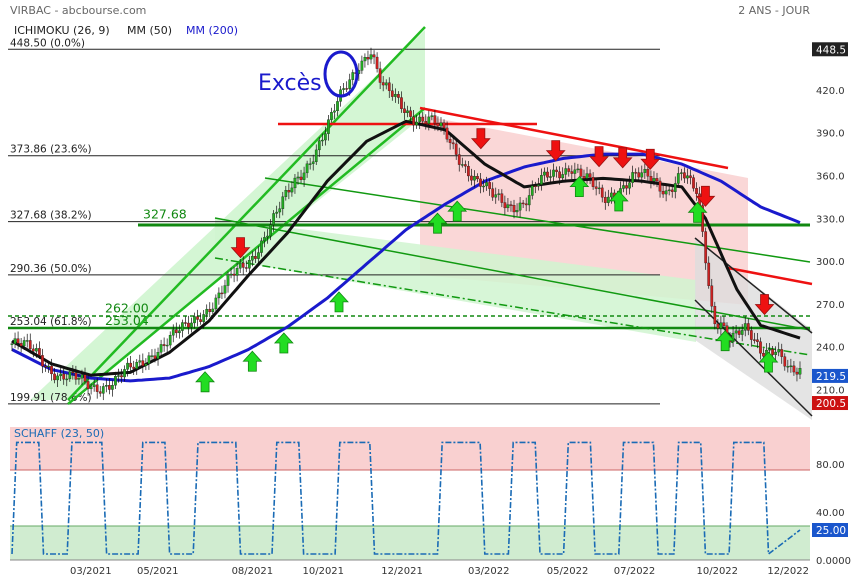  Describe the element at coordinates (158, 571) in the screenshot. I see `x-tick-label-1: 05/2021` at that location.